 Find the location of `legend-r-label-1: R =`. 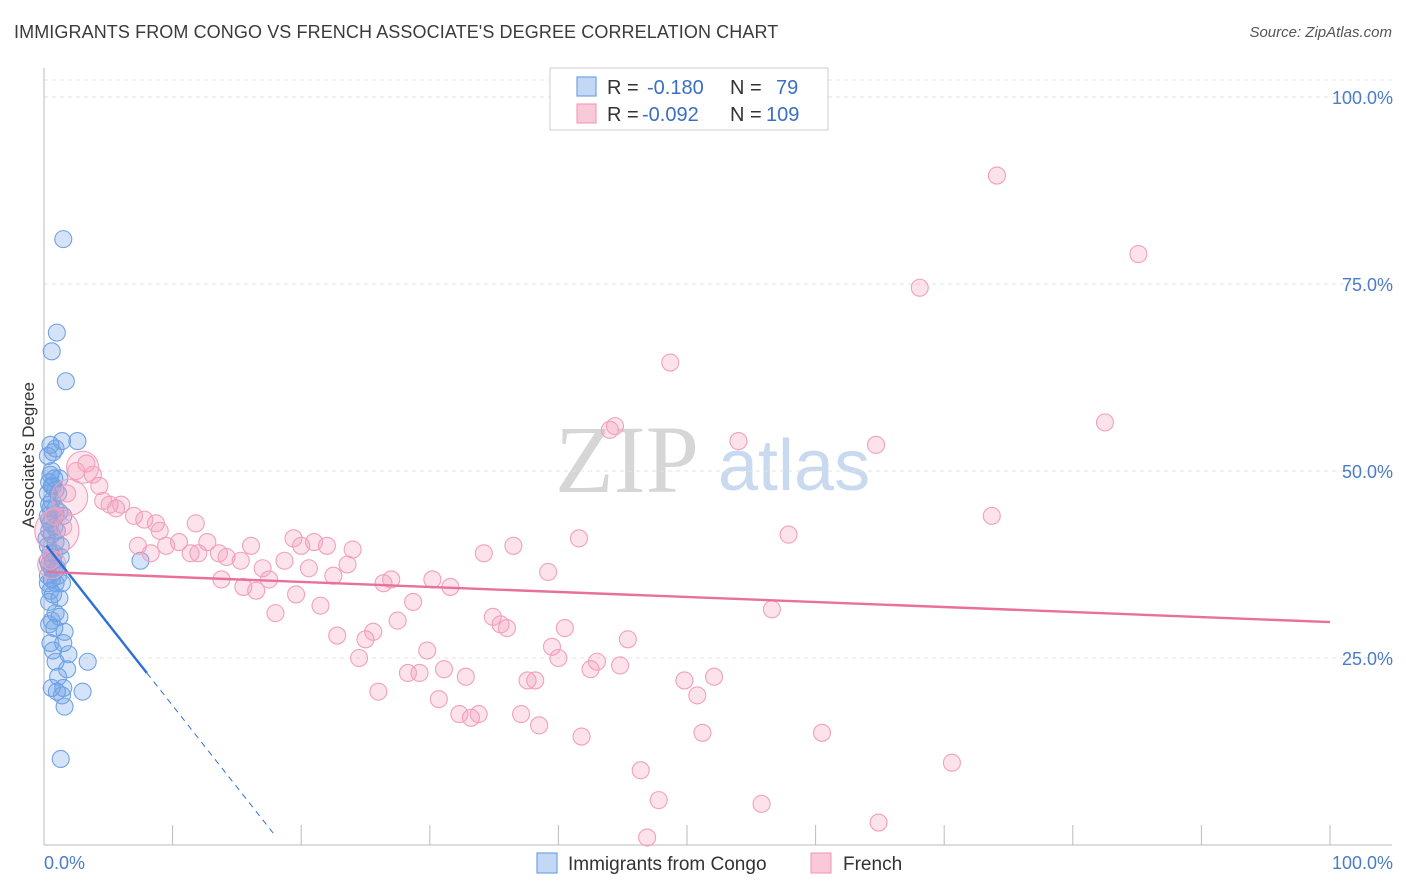

legend-r-label-1: R = is located at coordinates (623, 88).